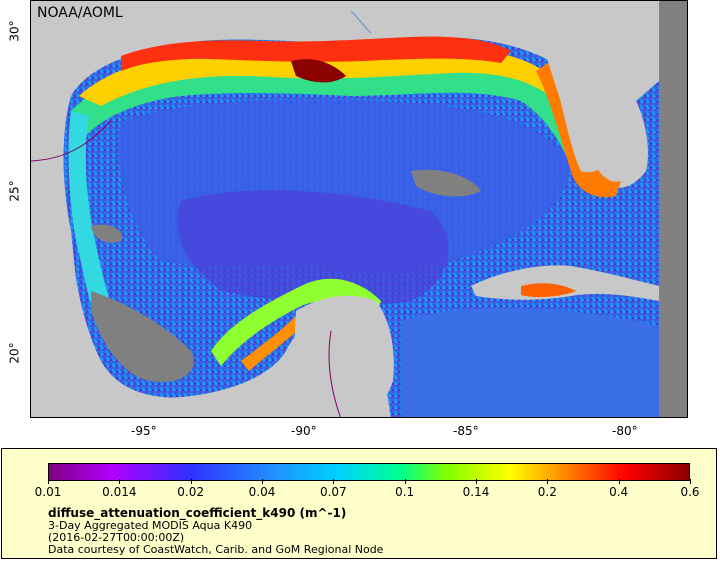 Image resolution: width=720 pixels, height=561 pixels. What do you see at coordinates (405, 492) in the screenshot?
I see `colorbar-tick-label: 0.1` at bounding box center [405, 492].